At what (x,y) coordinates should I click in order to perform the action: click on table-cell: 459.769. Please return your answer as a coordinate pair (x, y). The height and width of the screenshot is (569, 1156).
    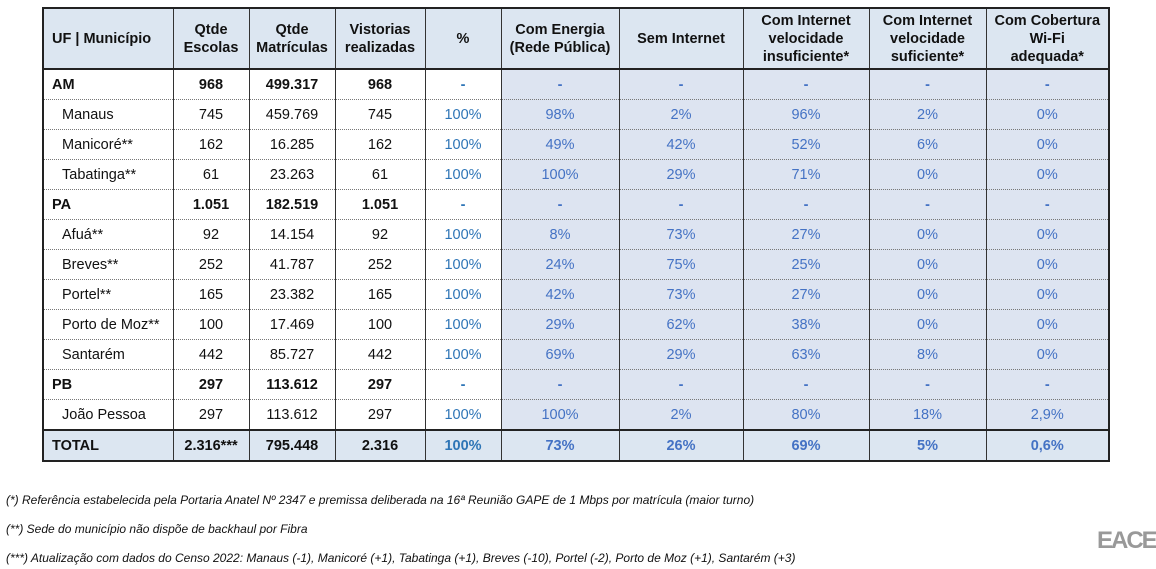
    Looking at the image, I should click on (292, 114).